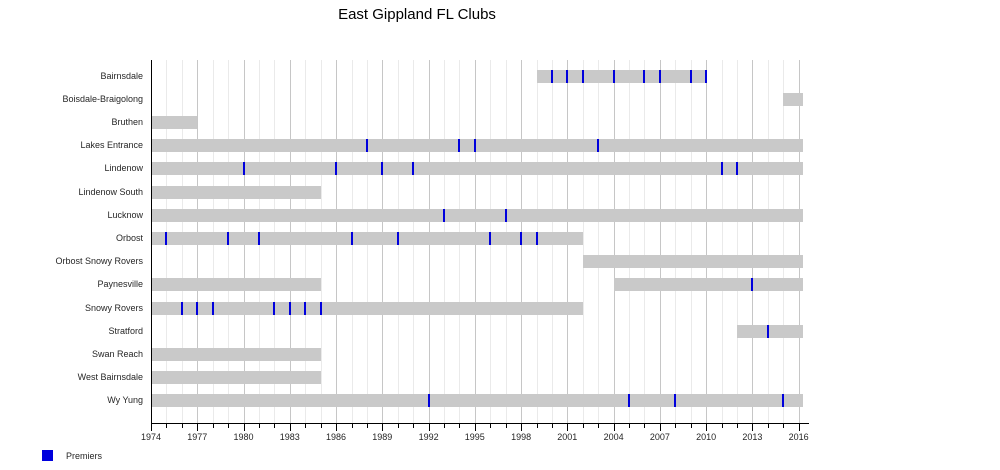 Image resolution: width=1000 pixels, height=470 pixels. I want to click on club-label: Lindenow, so click(123, 168).